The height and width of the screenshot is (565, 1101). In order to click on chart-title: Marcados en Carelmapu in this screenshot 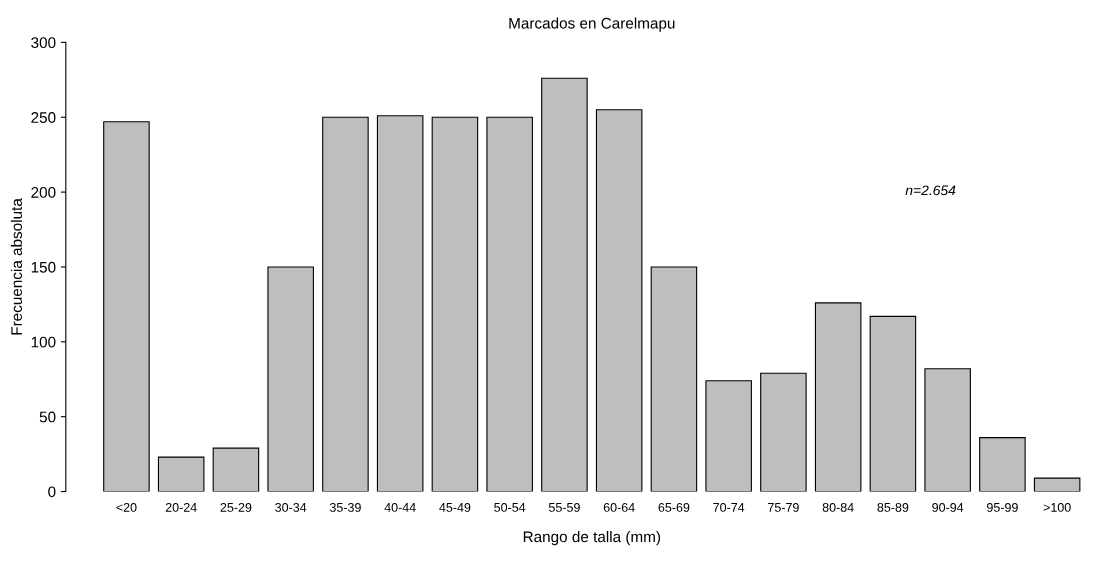, I will do `click(592, 24)`.